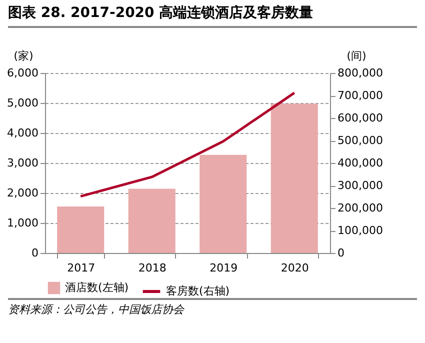 This screenshot has width=425, height=343. Describe the element at coordinates (24, 56) in the screenshot. I see `y-axis-title: (家)` at that location.